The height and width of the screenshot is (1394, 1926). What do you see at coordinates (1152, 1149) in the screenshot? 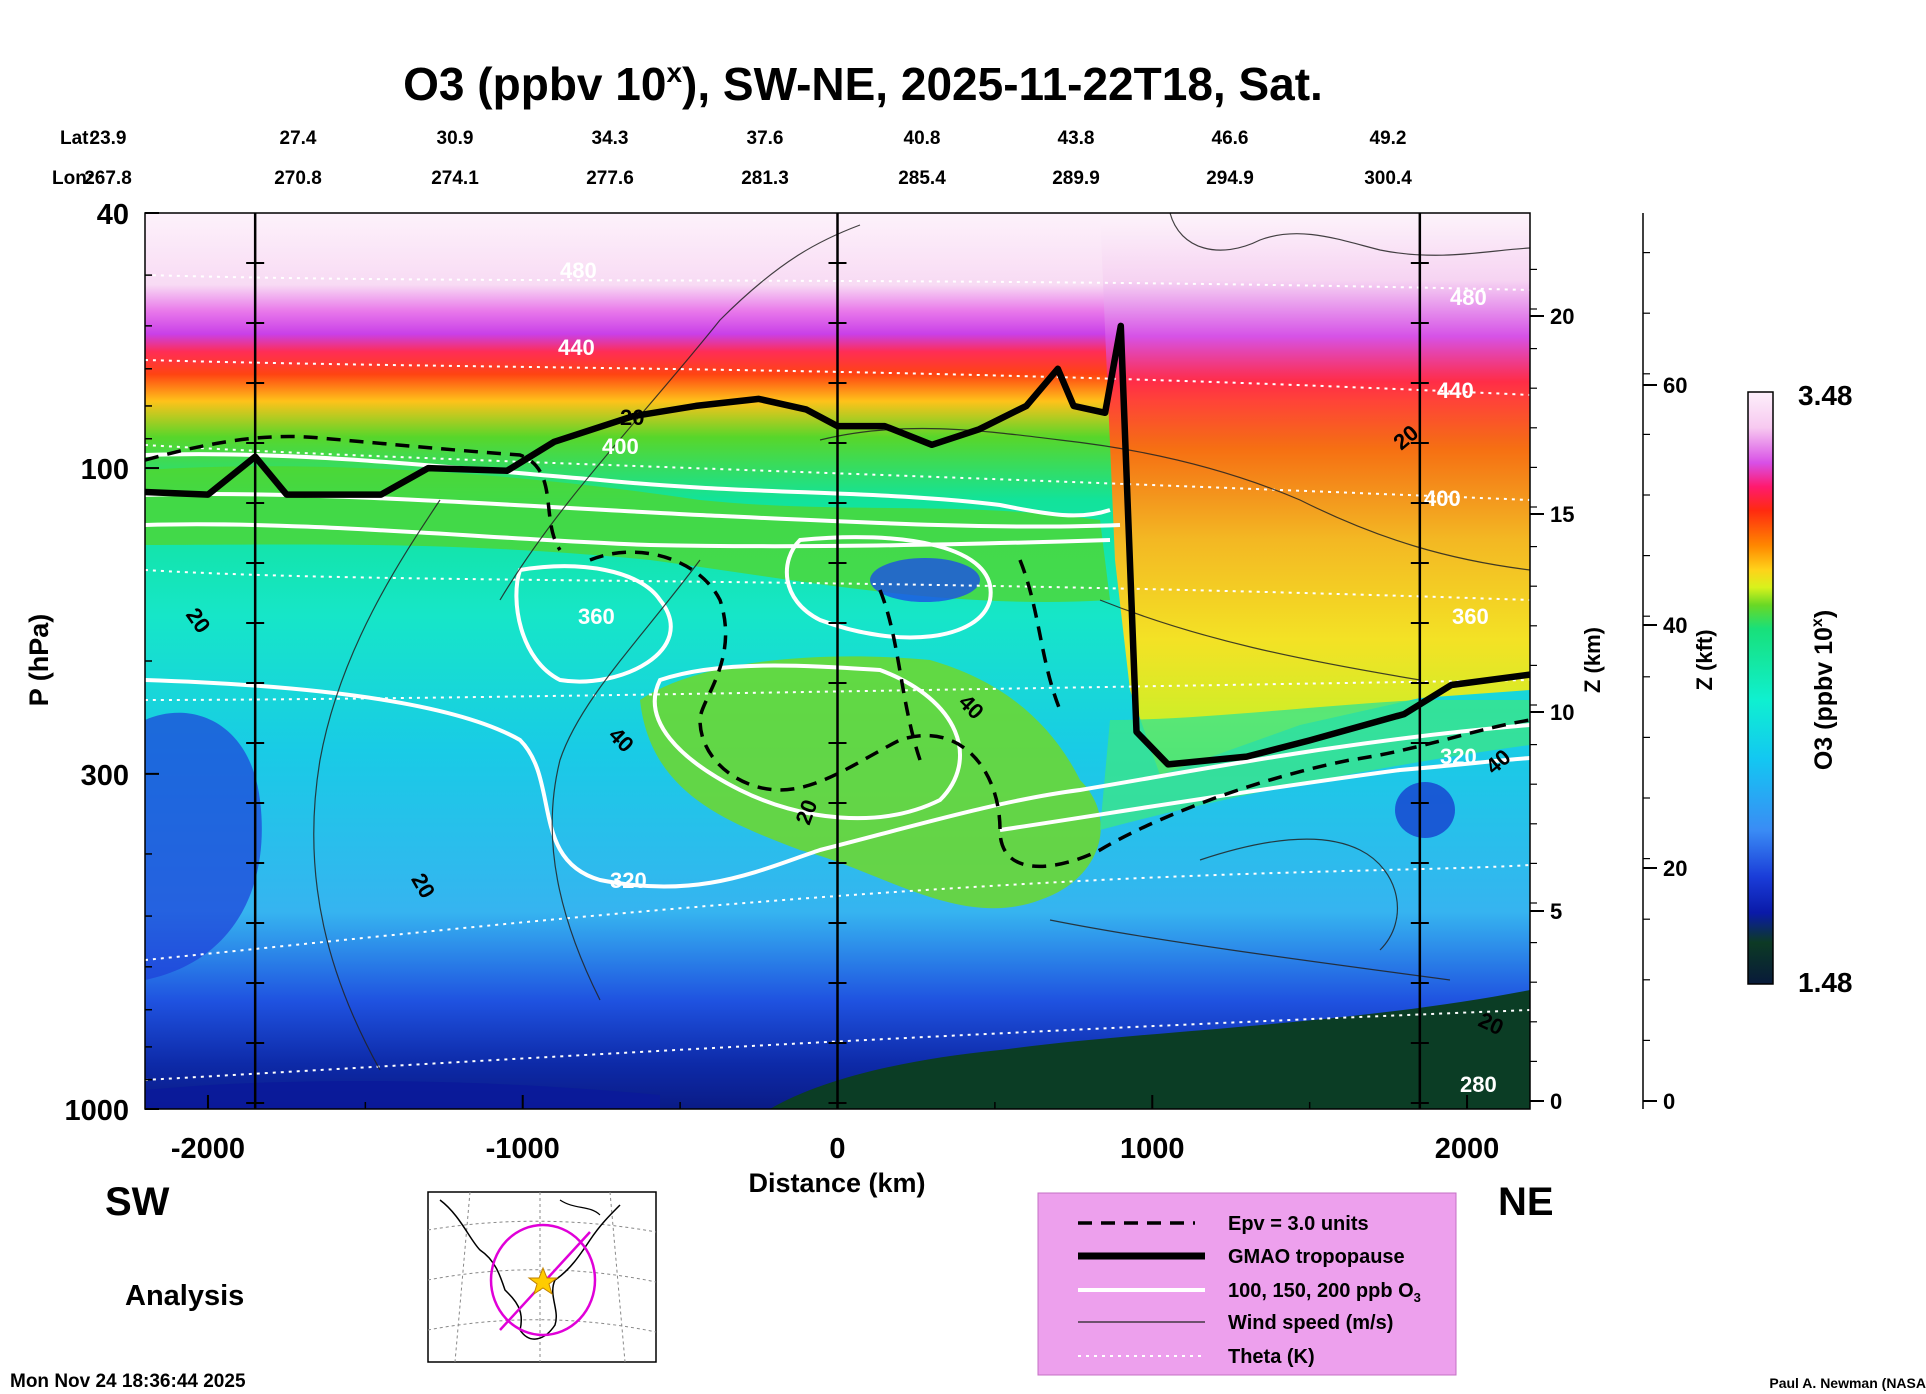
I see `x-tick-label: 1000` at bounding box center [1152, 1149].